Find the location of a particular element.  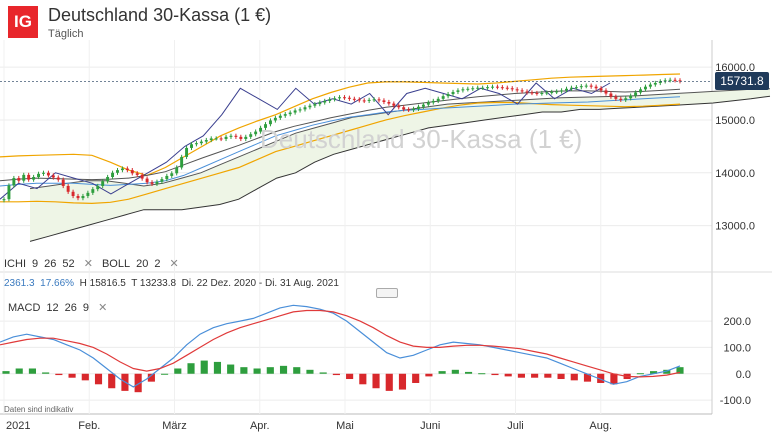

boll-param-1: 20 is located at coordinates (142, 264).